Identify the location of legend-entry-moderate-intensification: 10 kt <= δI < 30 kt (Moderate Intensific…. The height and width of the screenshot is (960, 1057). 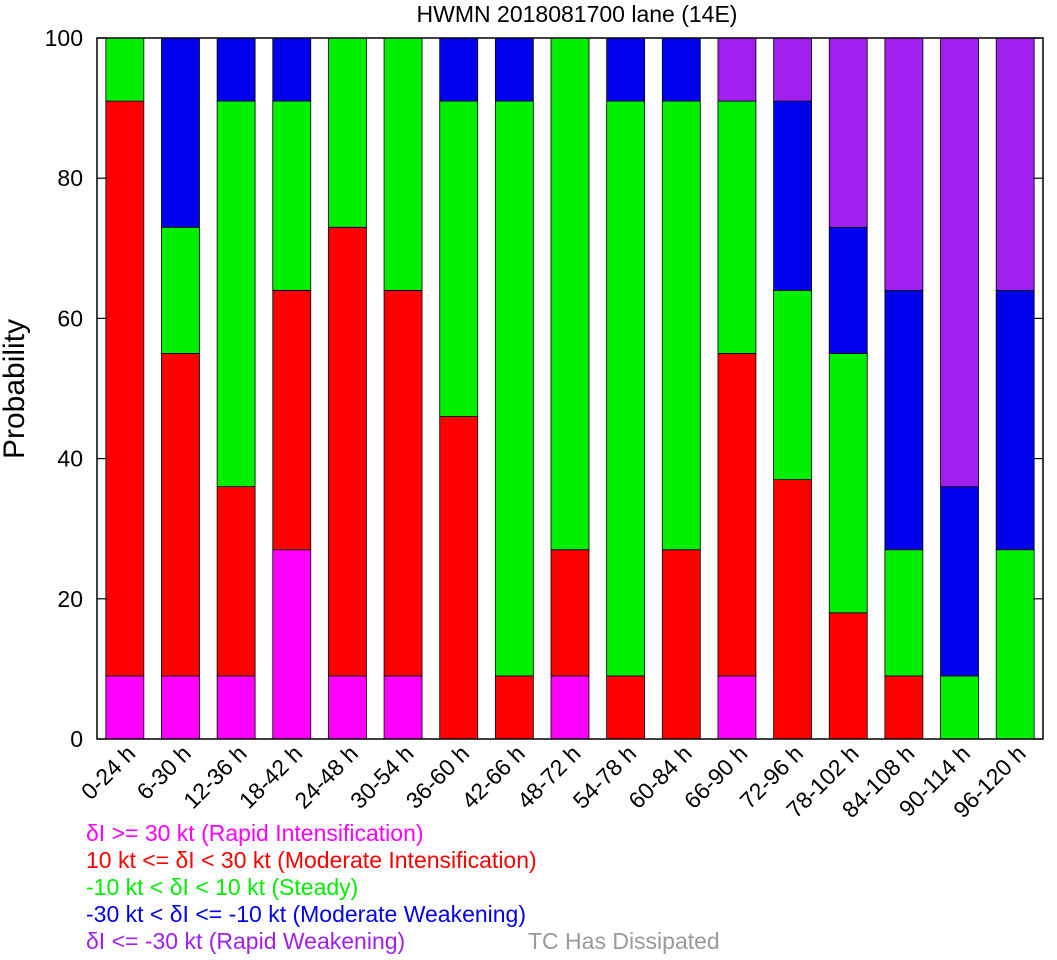
(311, 860).